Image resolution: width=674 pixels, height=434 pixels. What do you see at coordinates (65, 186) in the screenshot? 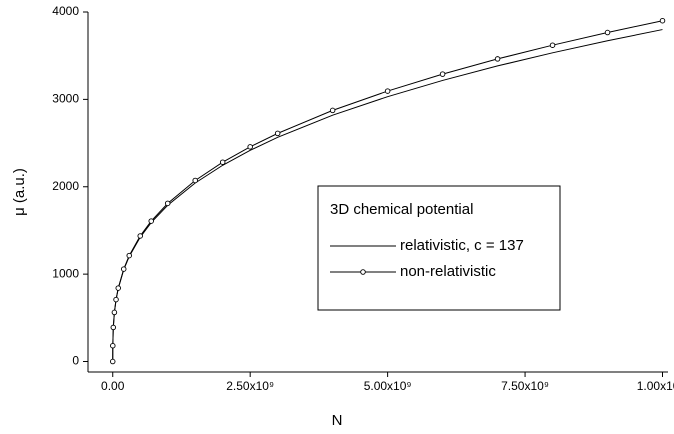
I see `y-tick-label: 2000` at bounding box center [65, 186].